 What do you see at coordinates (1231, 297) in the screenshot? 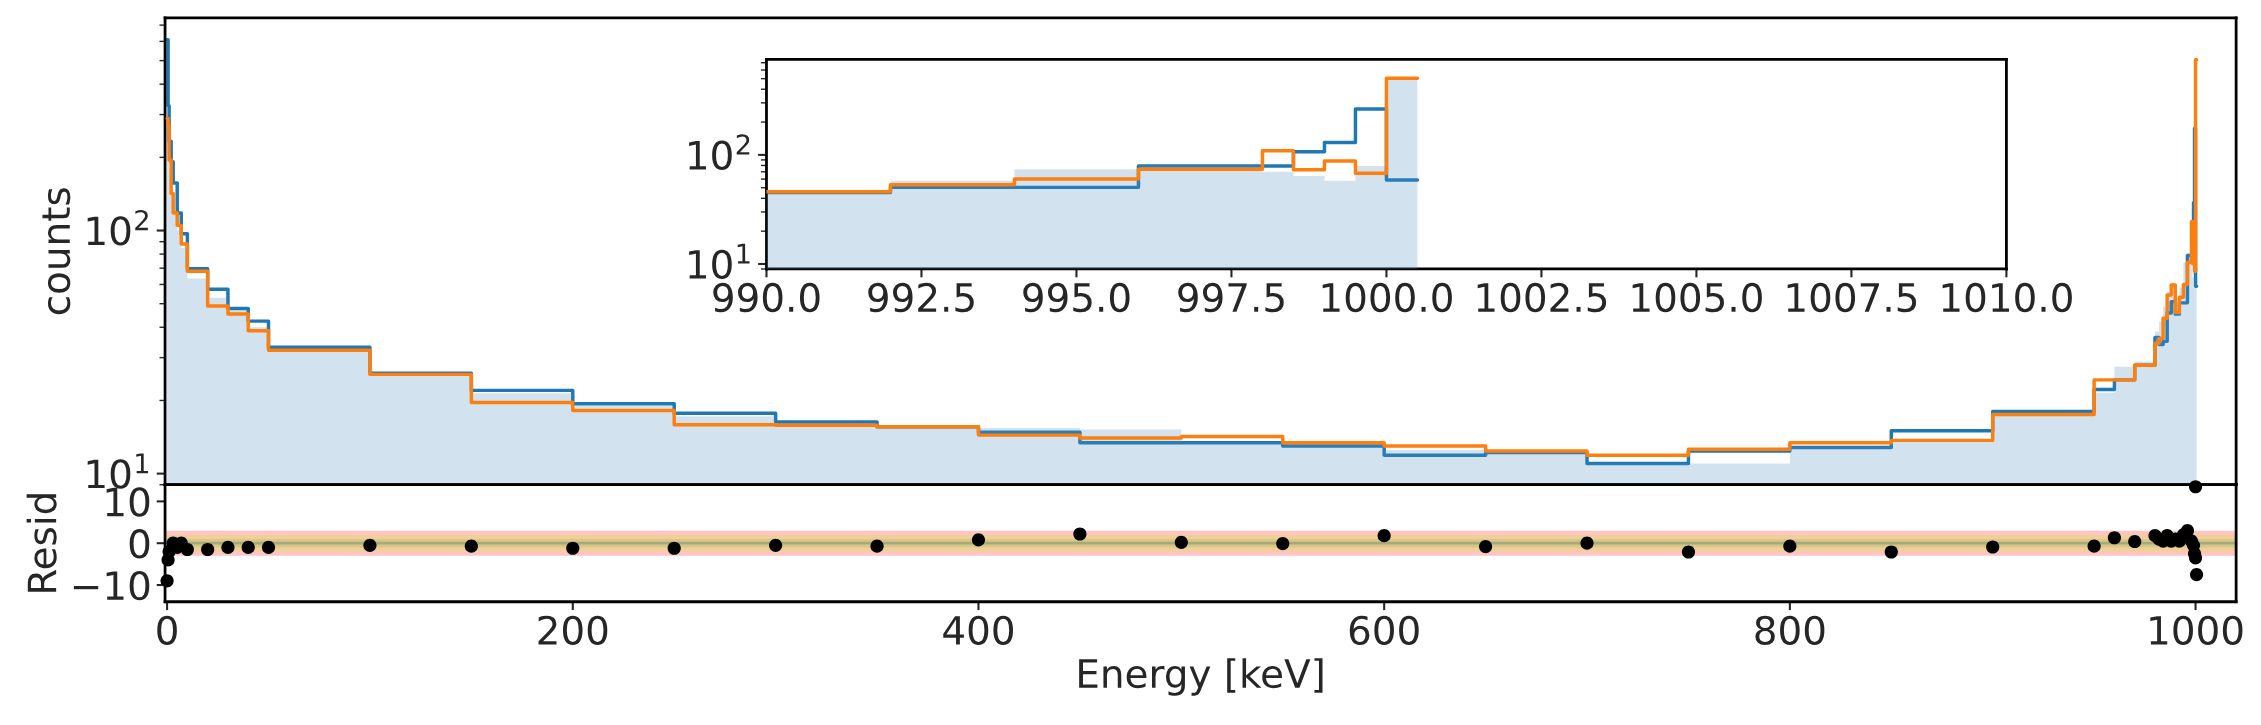
I see `x-tick-label: 997.5` at bounding box center [1231, 297].